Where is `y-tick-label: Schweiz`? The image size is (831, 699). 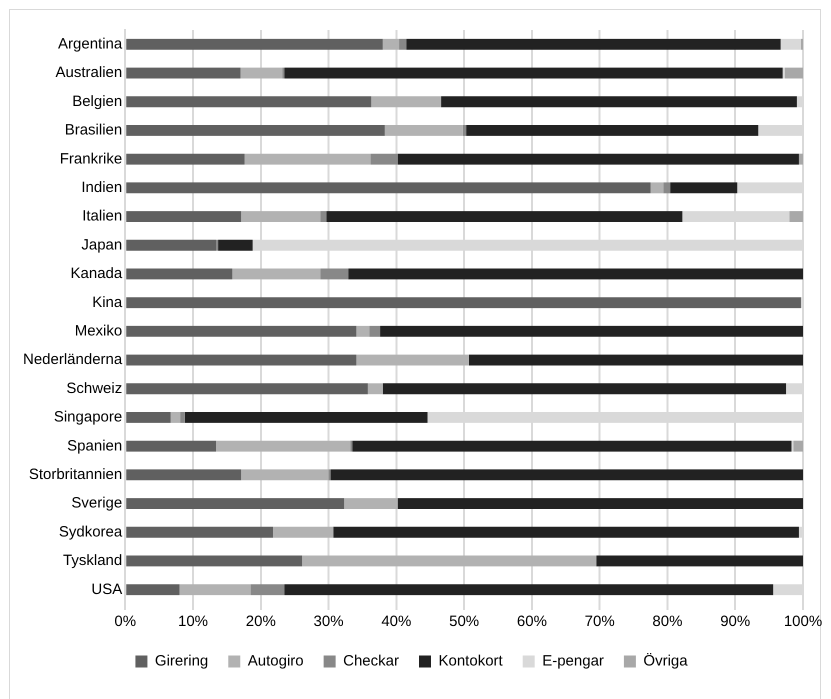 y-tick-label: Schweiz is located at coordinates (94, 388).